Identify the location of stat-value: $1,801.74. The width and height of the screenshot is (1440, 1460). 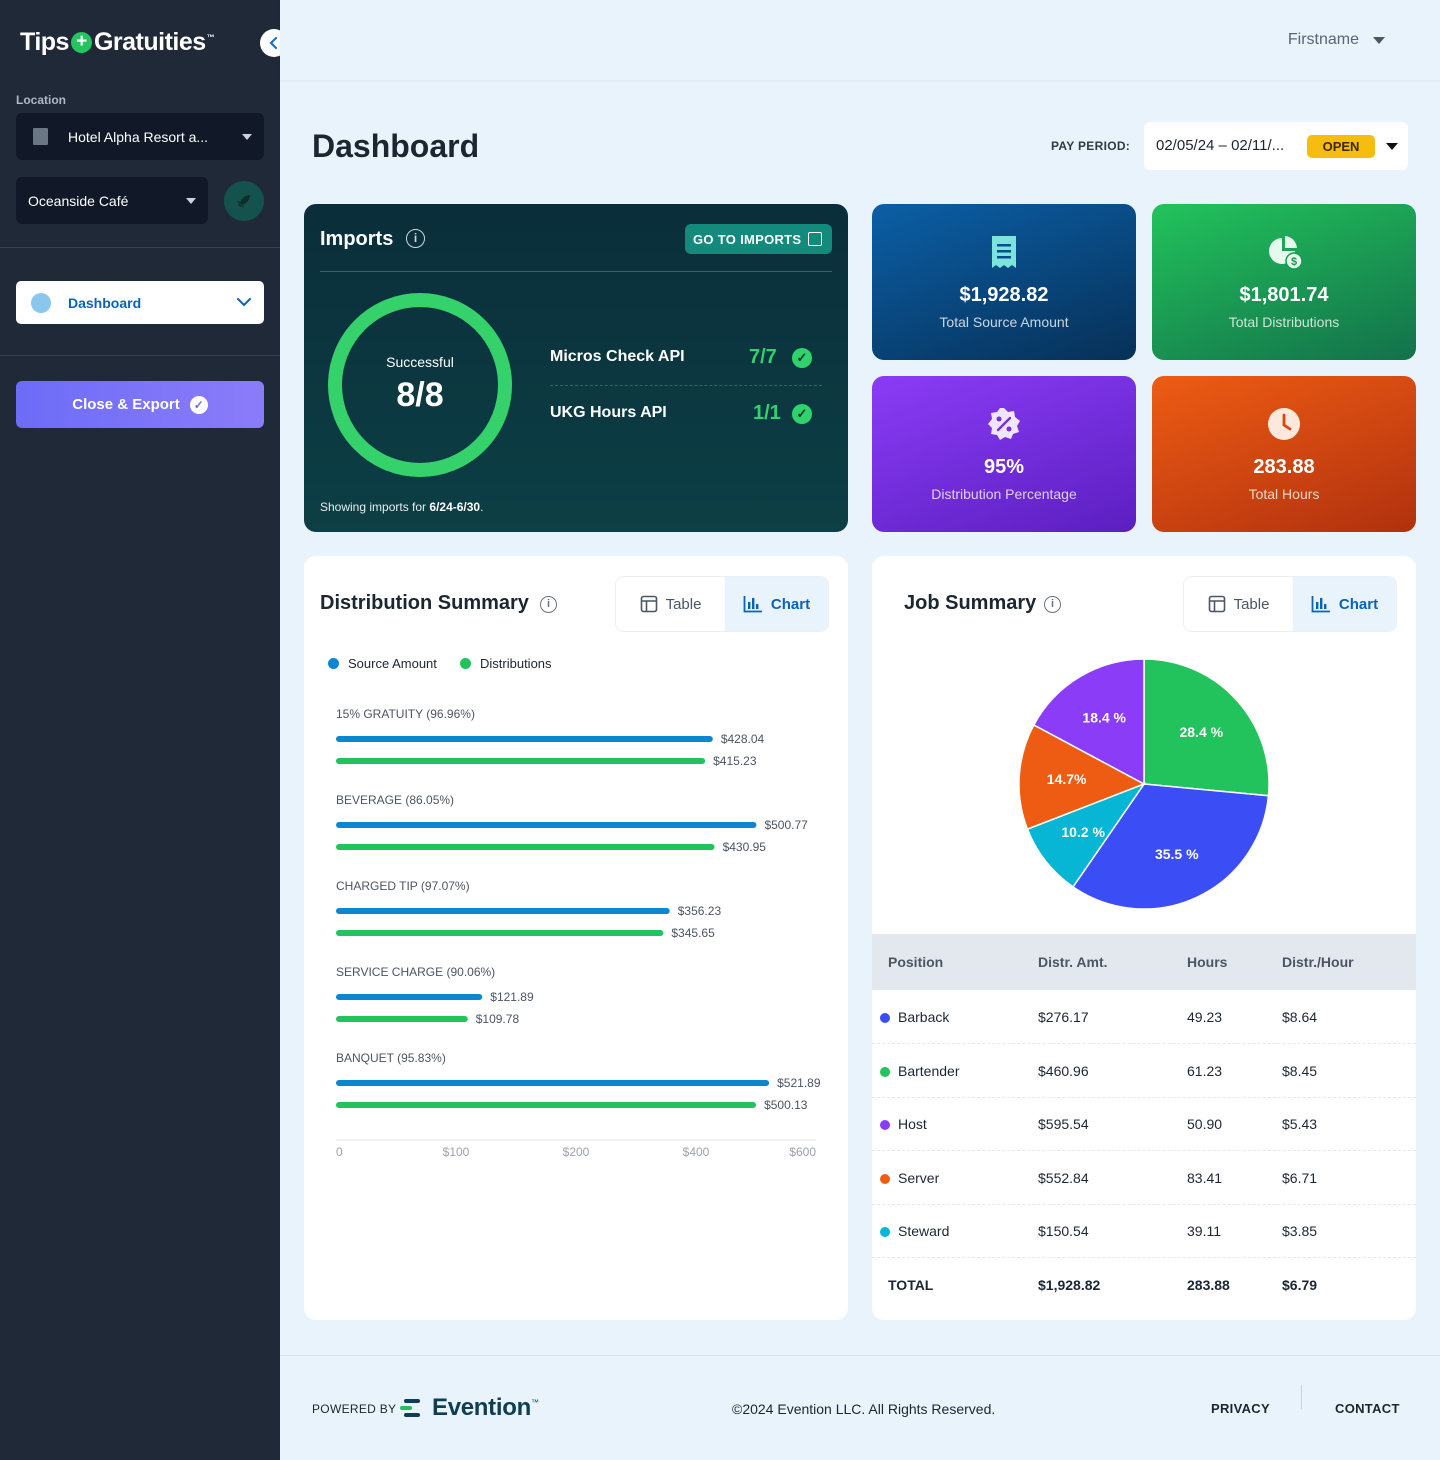
(1284, 295).